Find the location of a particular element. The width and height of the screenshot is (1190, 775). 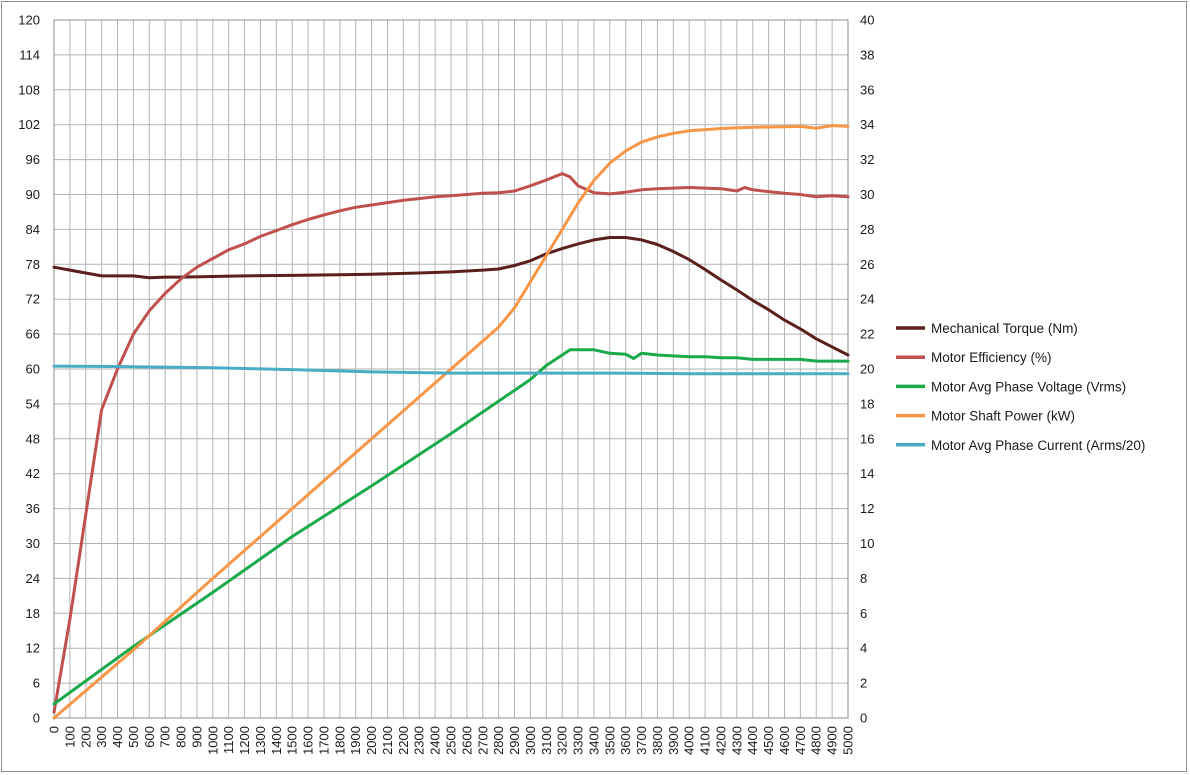

right-axis-tick-label: 30 is located at coordinates (867, 194).